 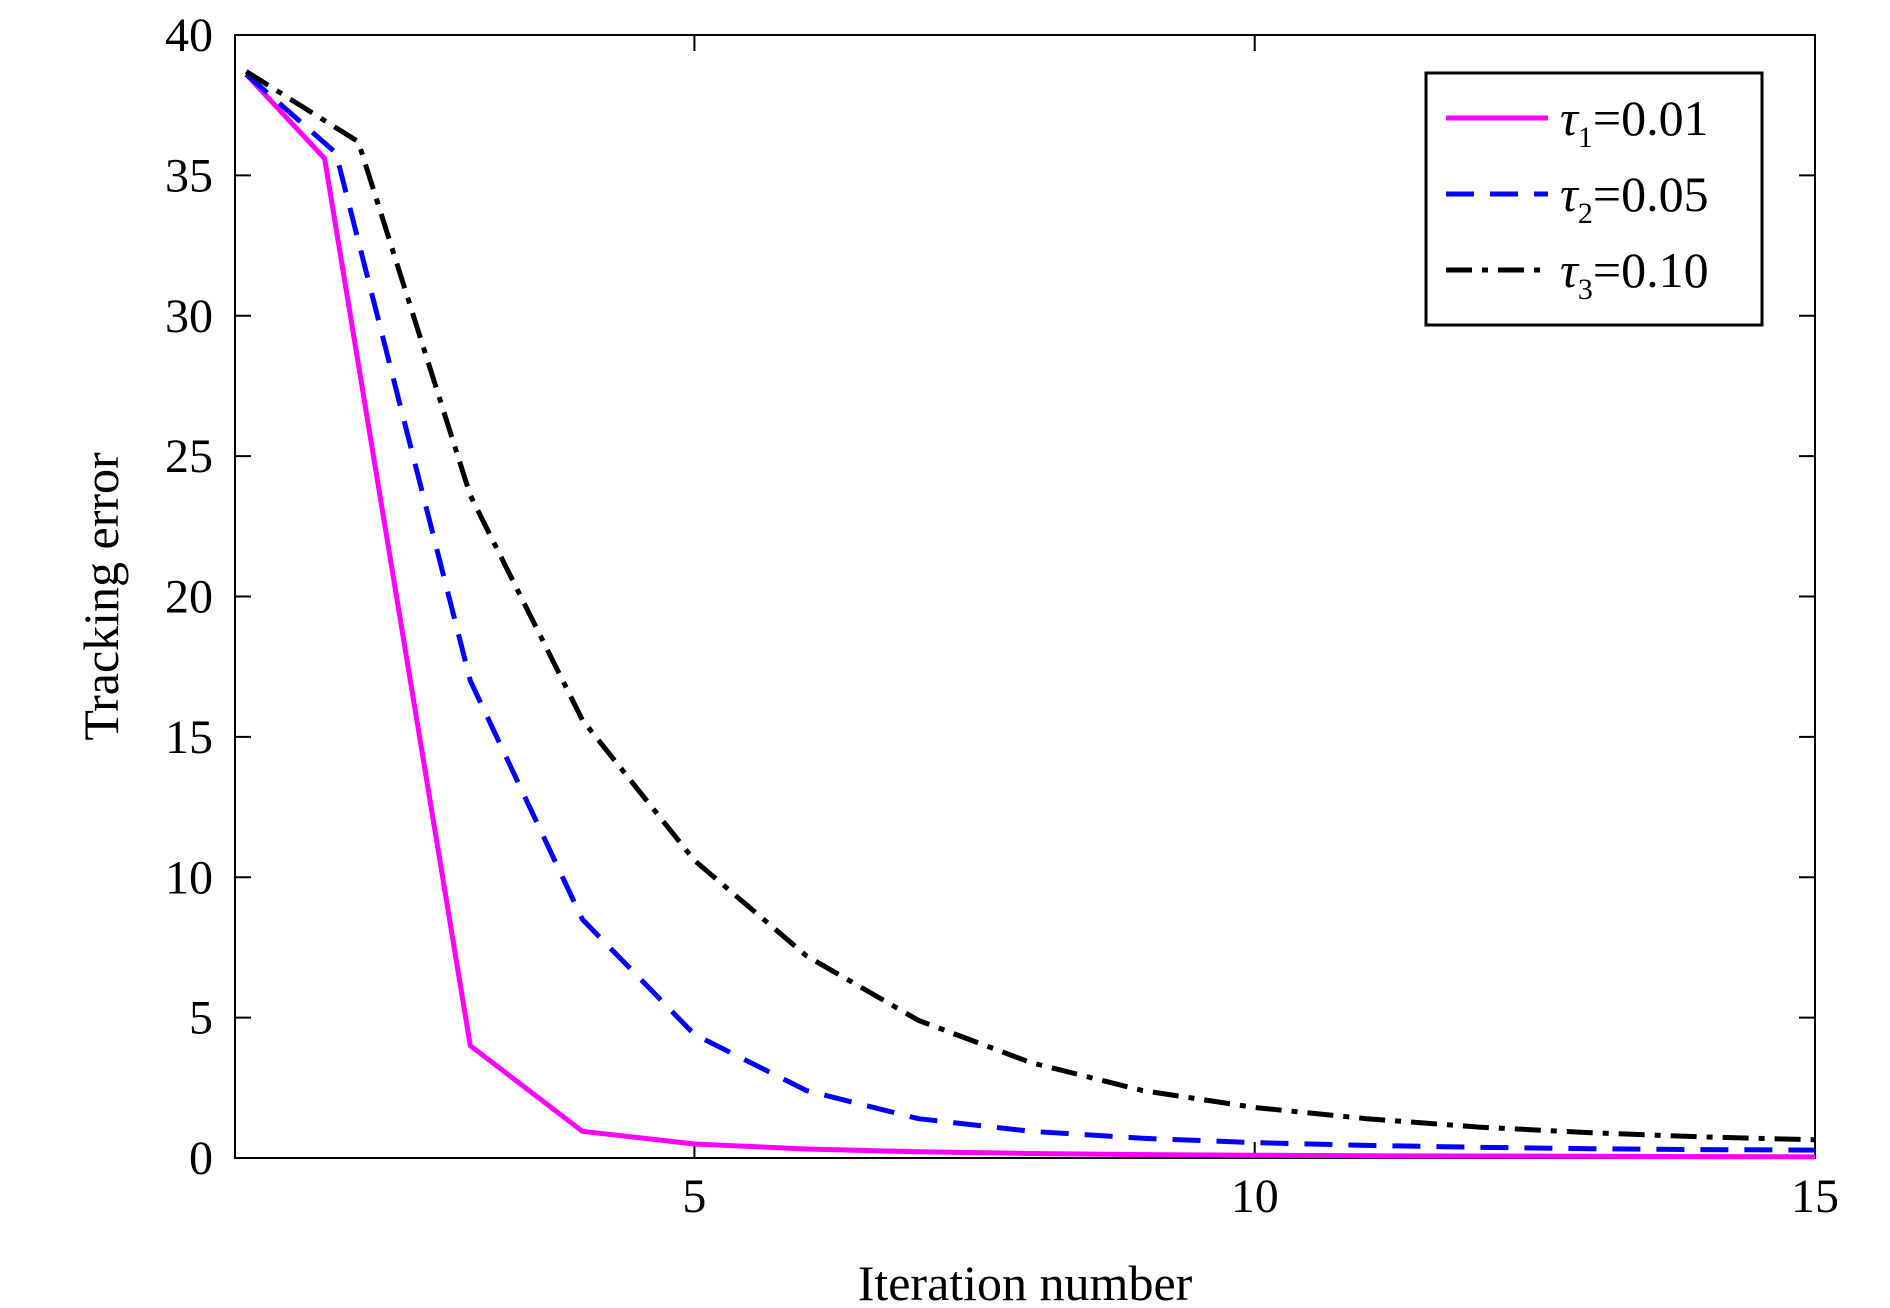 I want to click on legend-label-2: τ2=0.05, so click(x=1634, y=198).